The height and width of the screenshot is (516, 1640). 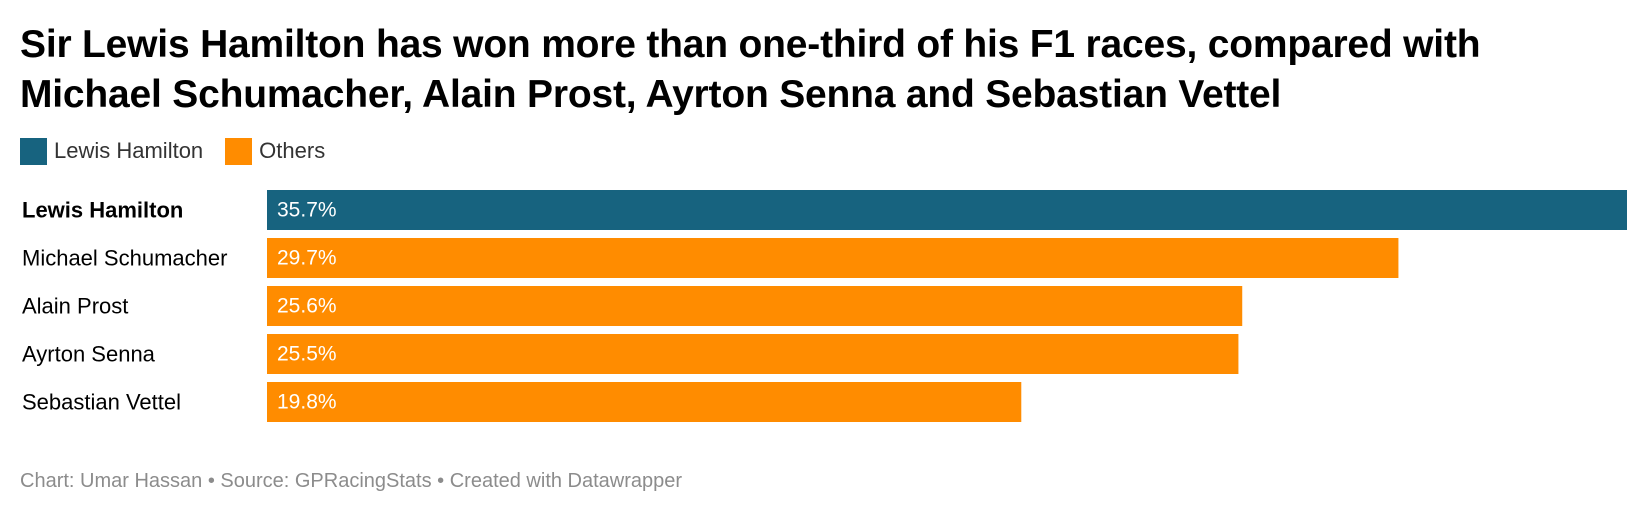 I want to click on category-label-sebastian-vettel: Sebastian Vettel, so click(x=101, y=402).